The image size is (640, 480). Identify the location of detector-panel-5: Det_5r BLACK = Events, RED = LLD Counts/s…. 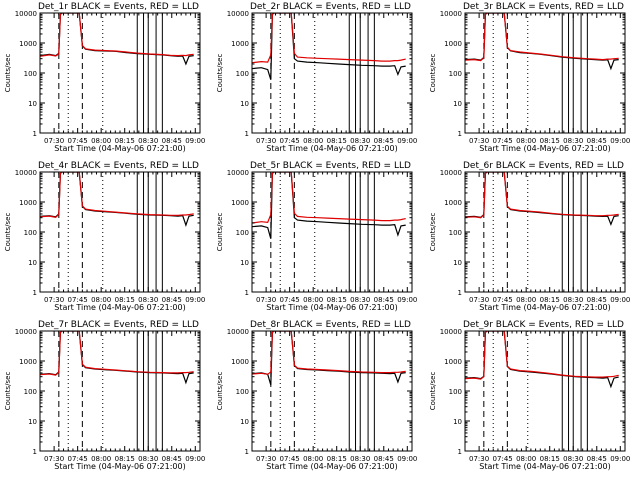
(316, 236).